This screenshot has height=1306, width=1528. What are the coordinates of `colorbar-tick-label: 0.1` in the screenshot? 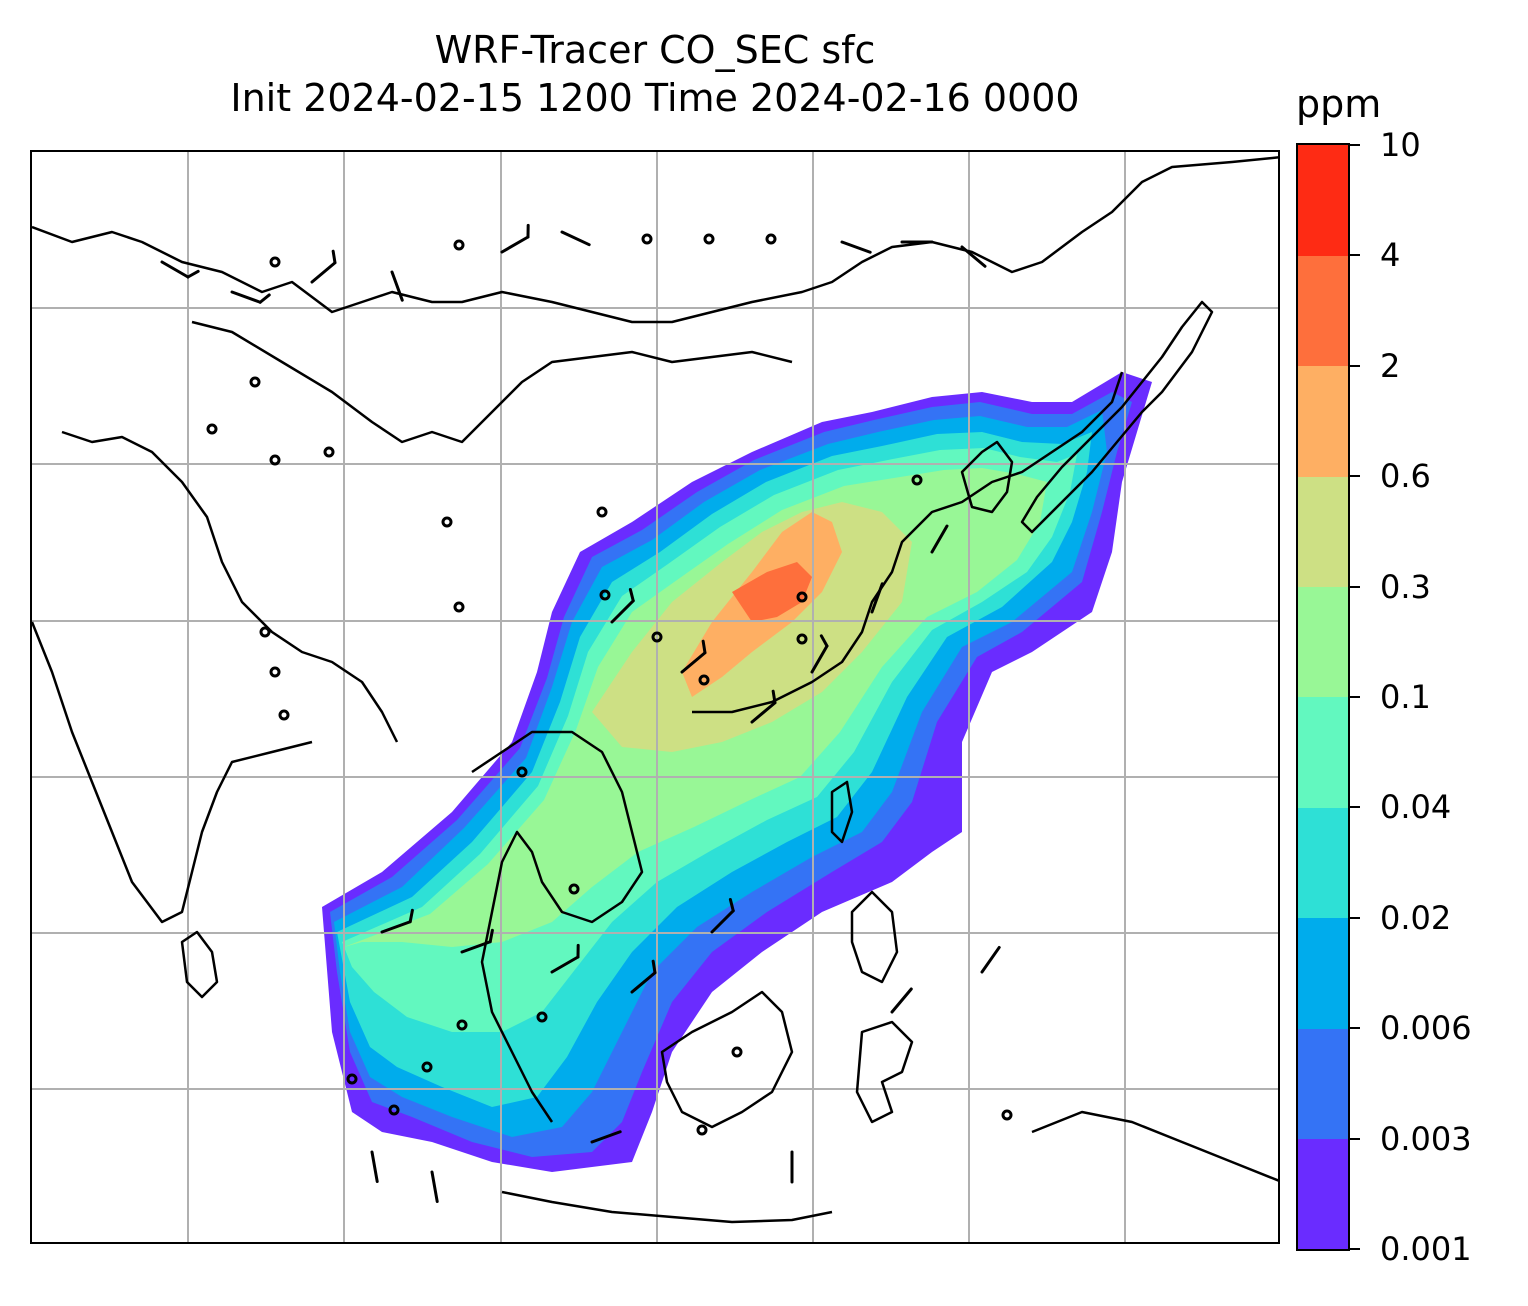 It's located at (1405, 697).